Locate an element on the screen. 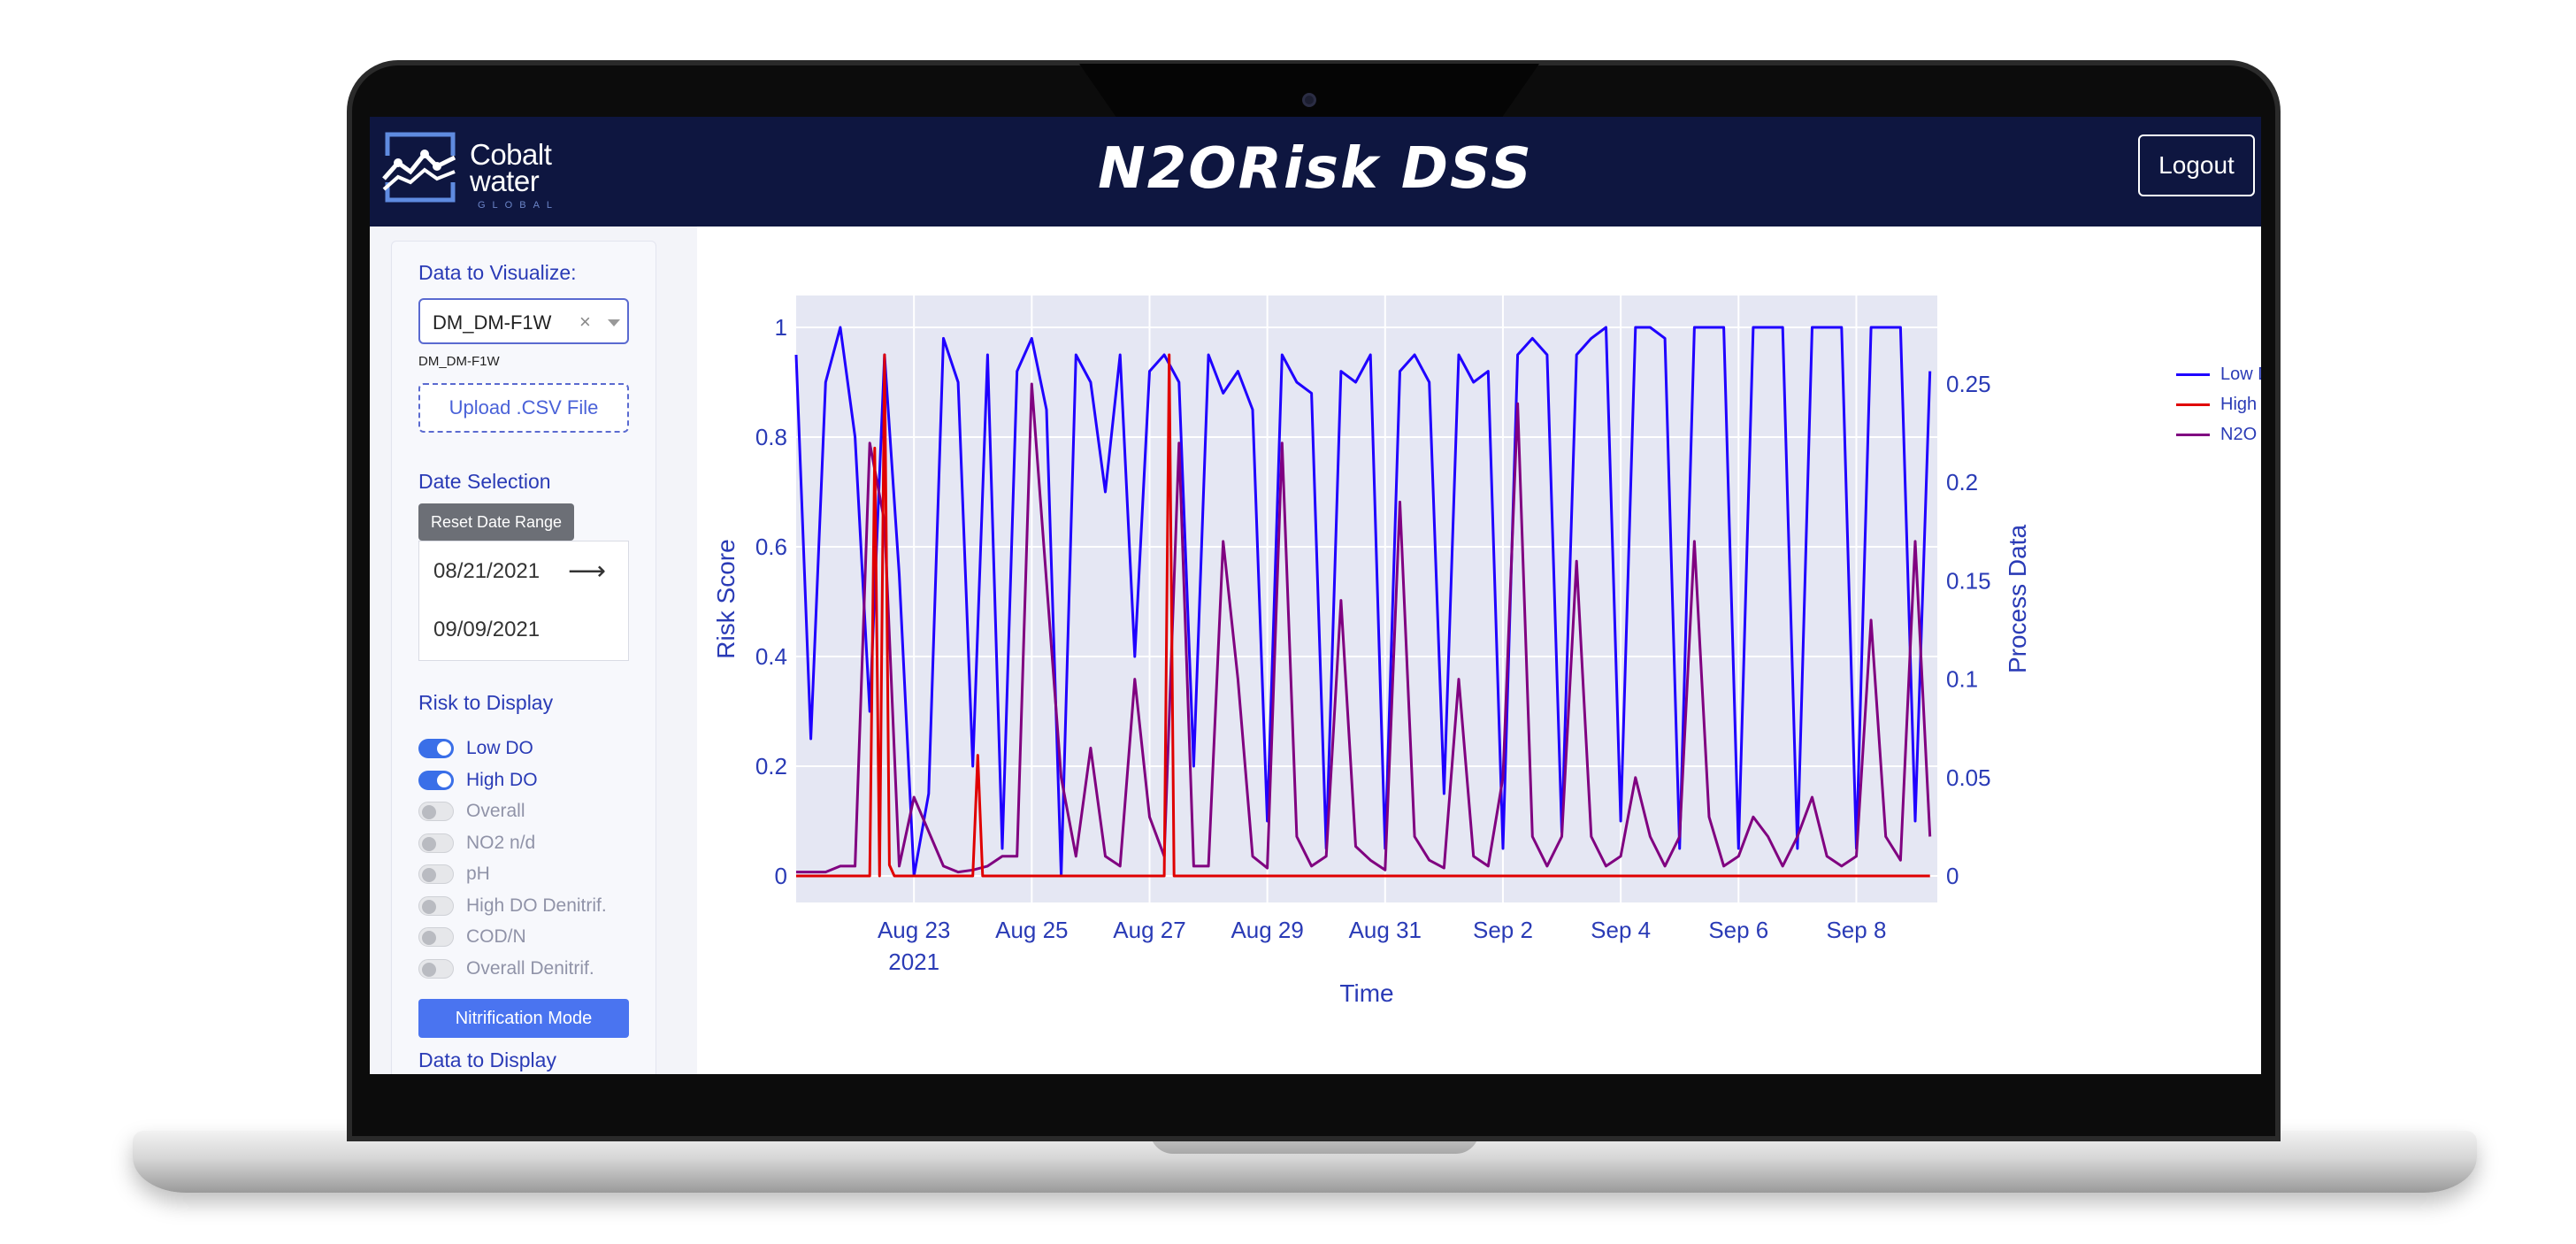  toggle-label: COD/N is located at coordinates (496, 936).